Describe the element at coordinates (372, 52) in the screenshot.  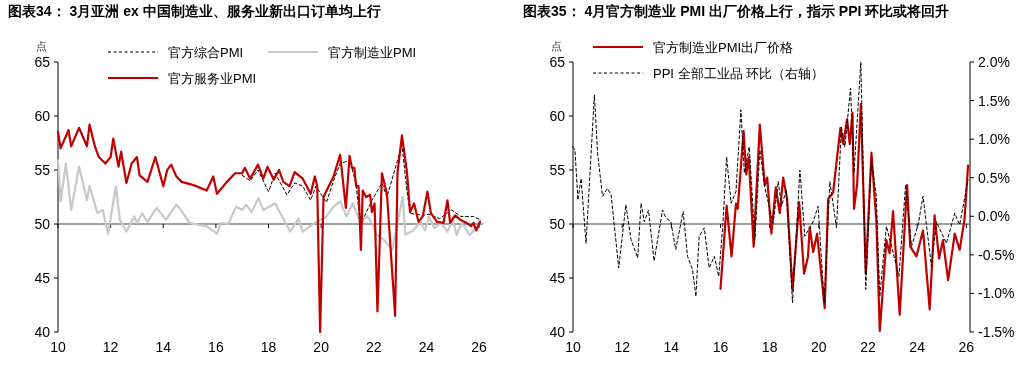
I see `legend-label: 官方制造业PMI` at that location.